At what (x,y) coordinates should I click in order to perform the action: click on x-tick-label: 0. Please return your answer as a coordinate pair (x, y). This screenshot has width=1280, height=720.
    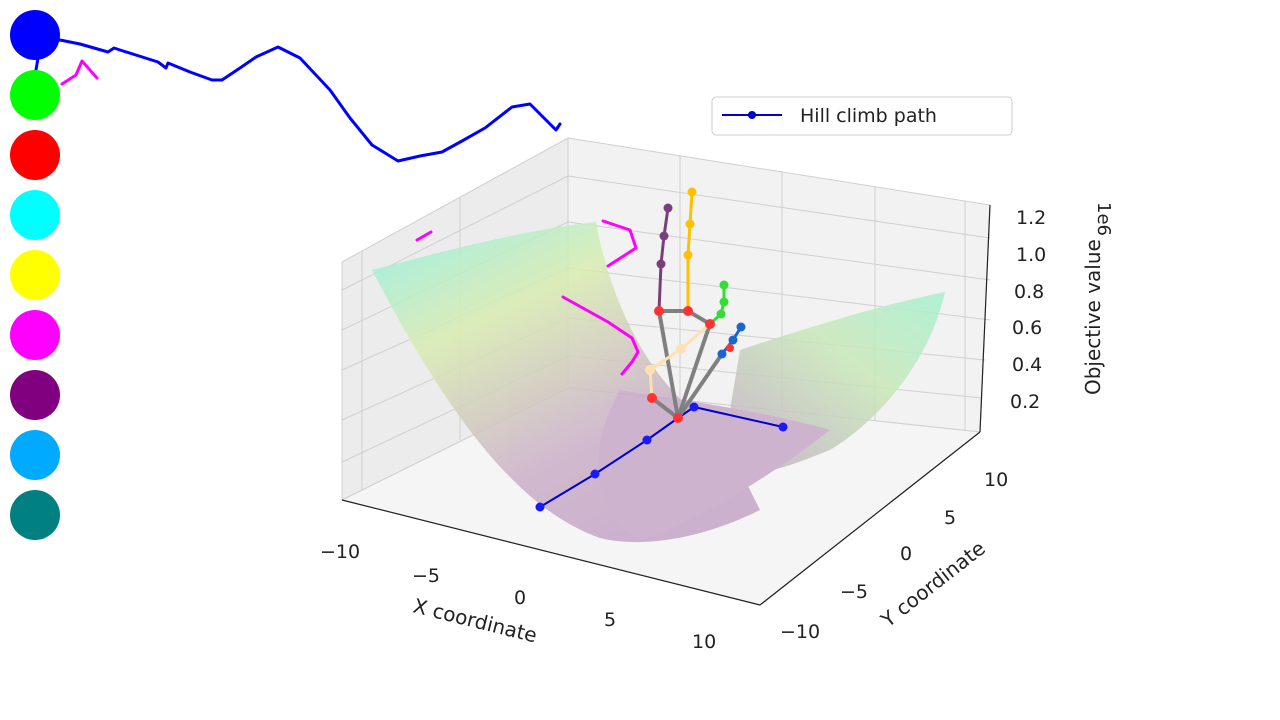
    Looking at the image, I should click on (520, 598).